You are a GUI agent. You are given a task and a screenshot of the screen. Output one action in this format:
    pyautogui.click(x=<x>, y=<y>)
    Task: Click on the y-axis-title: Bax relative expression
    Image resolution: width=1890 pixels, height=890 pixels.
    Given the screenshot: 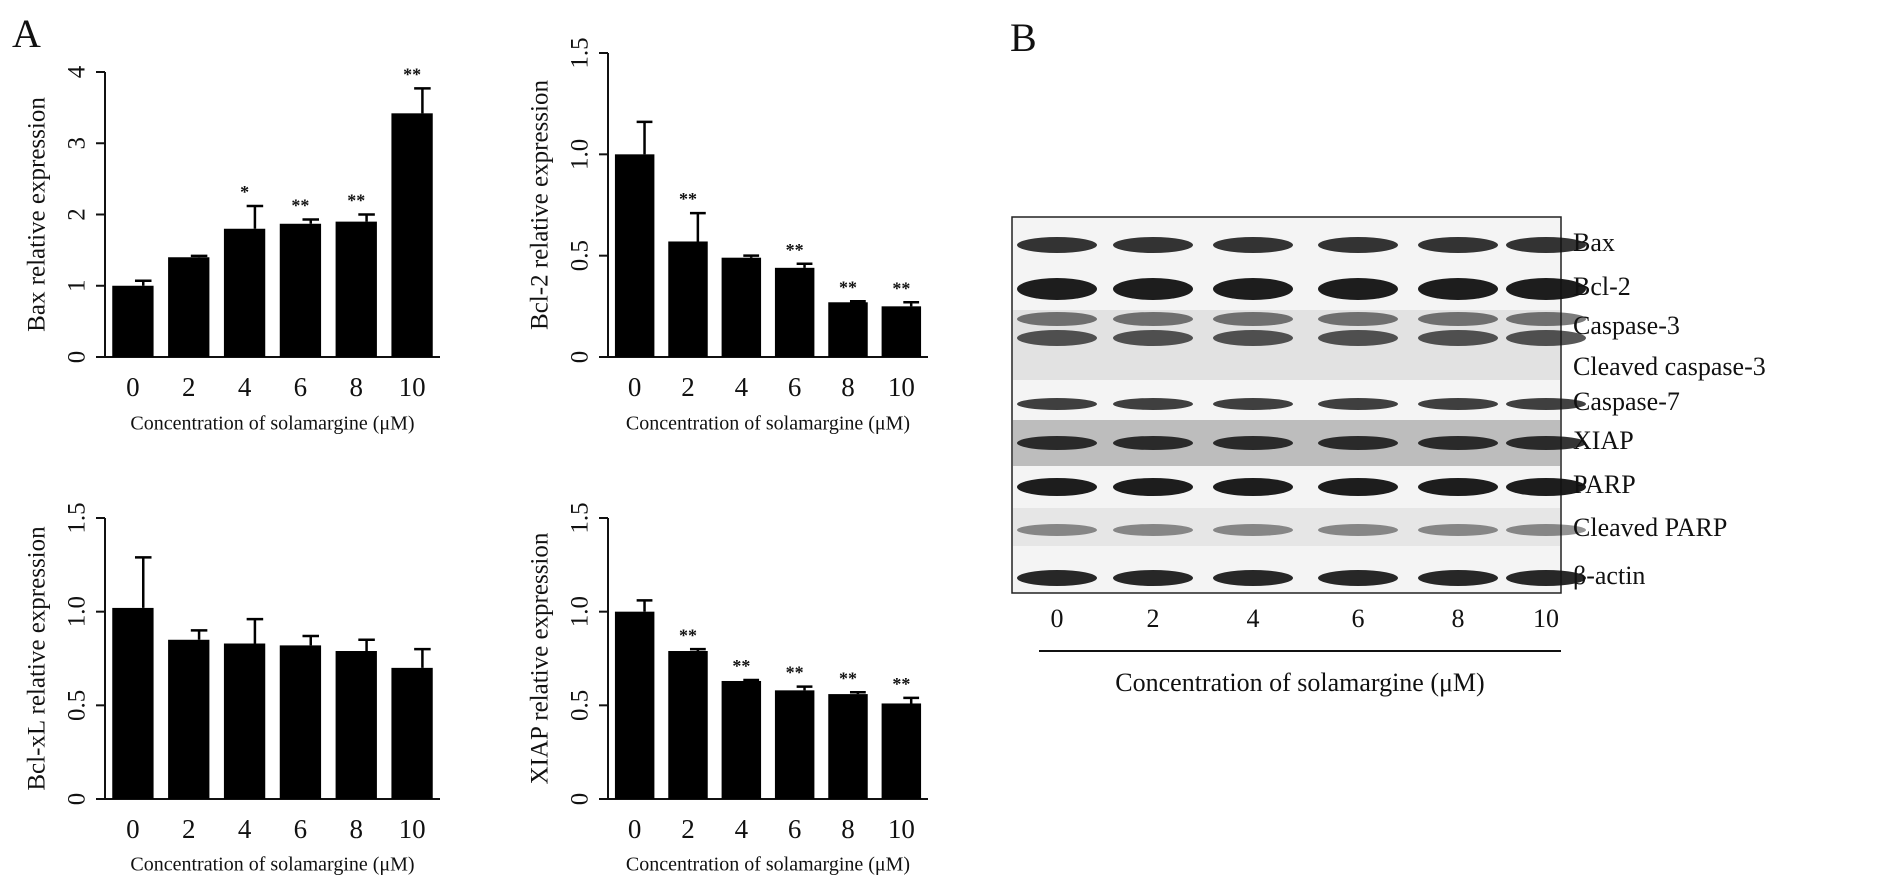 What is the action you would take?
    pyautogui.click(x=37, y=214)
    